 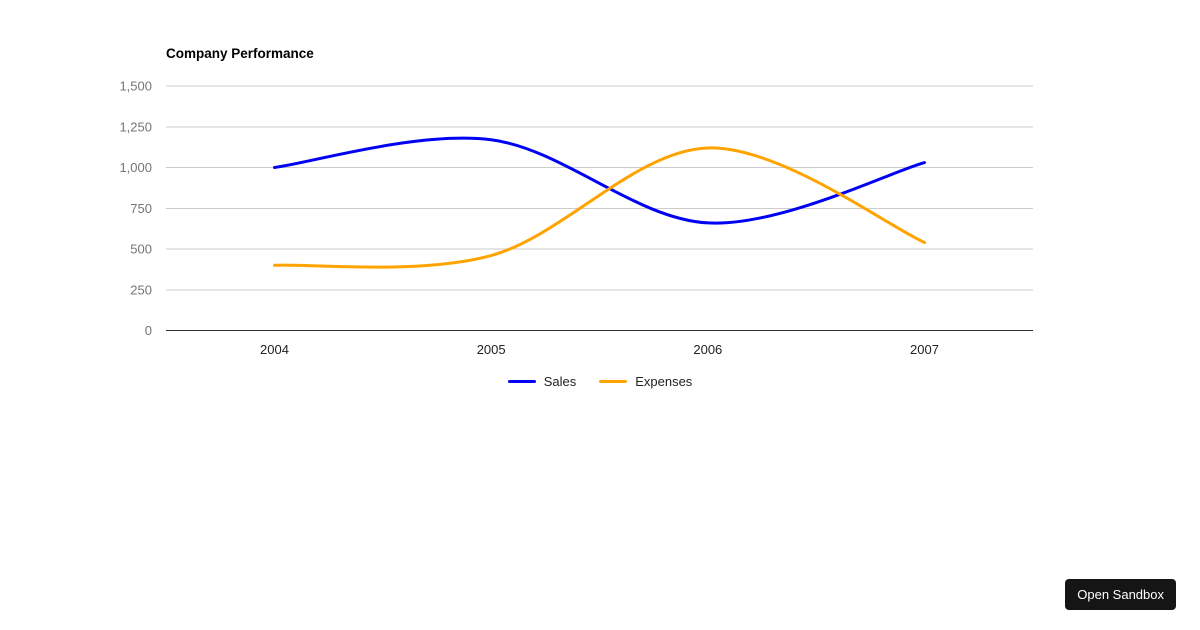 I want to click on y-axis-labels: 0 250 500 750 1,000 1,250 1,500, so click(x=135, y=209).